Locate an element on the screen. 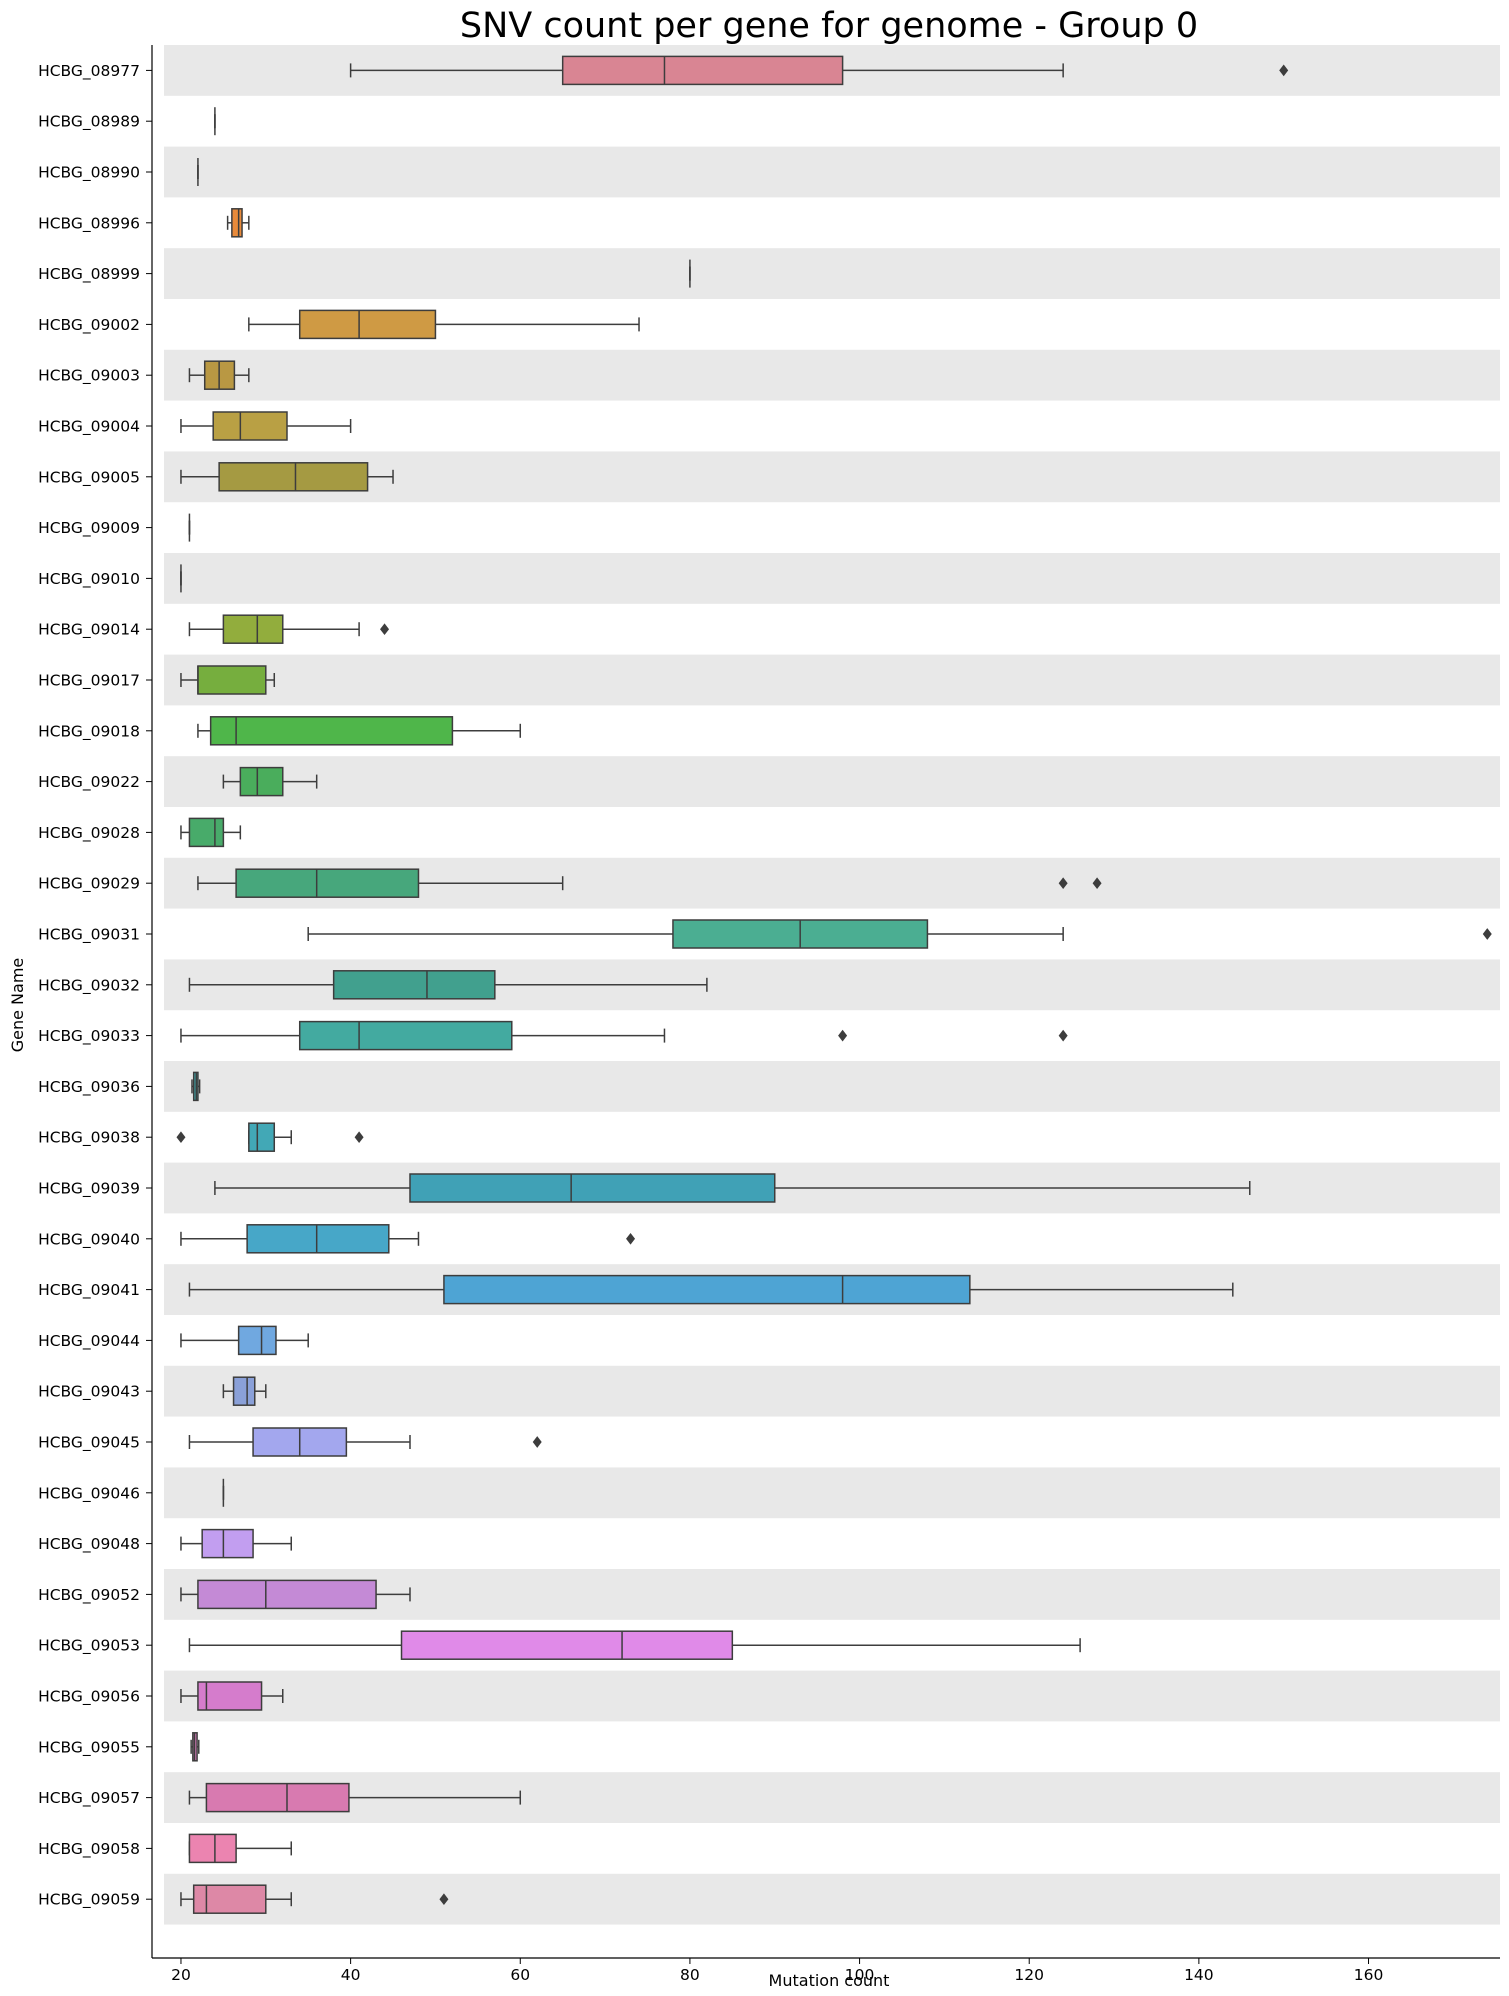 The height and width of the screenshot is (1996, 1509). y-tick-label: HCBG_09046 is located at coordinates (89, 1493).